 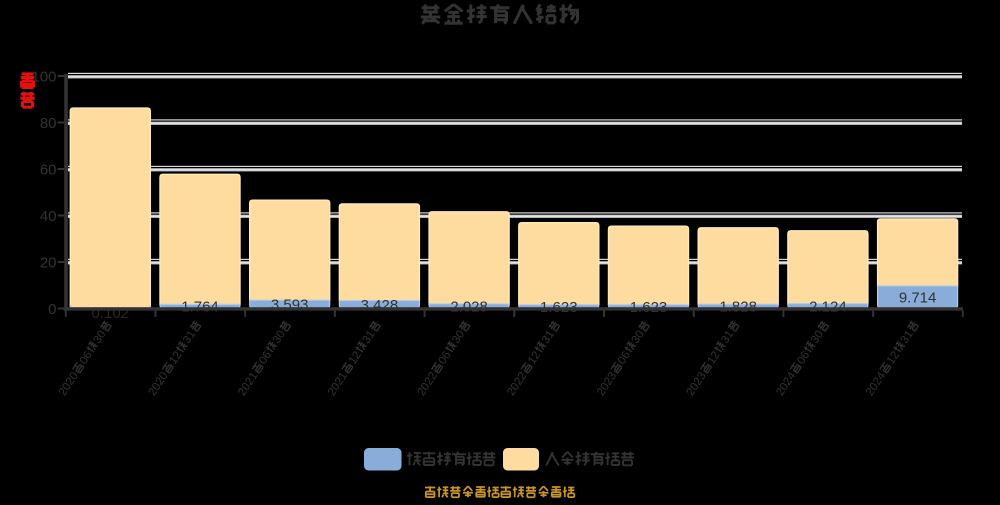 What do you see at coordinates (380, 305) in the screenshot?
I see `svg-text: 3.428` at bounding box center [380, 305].